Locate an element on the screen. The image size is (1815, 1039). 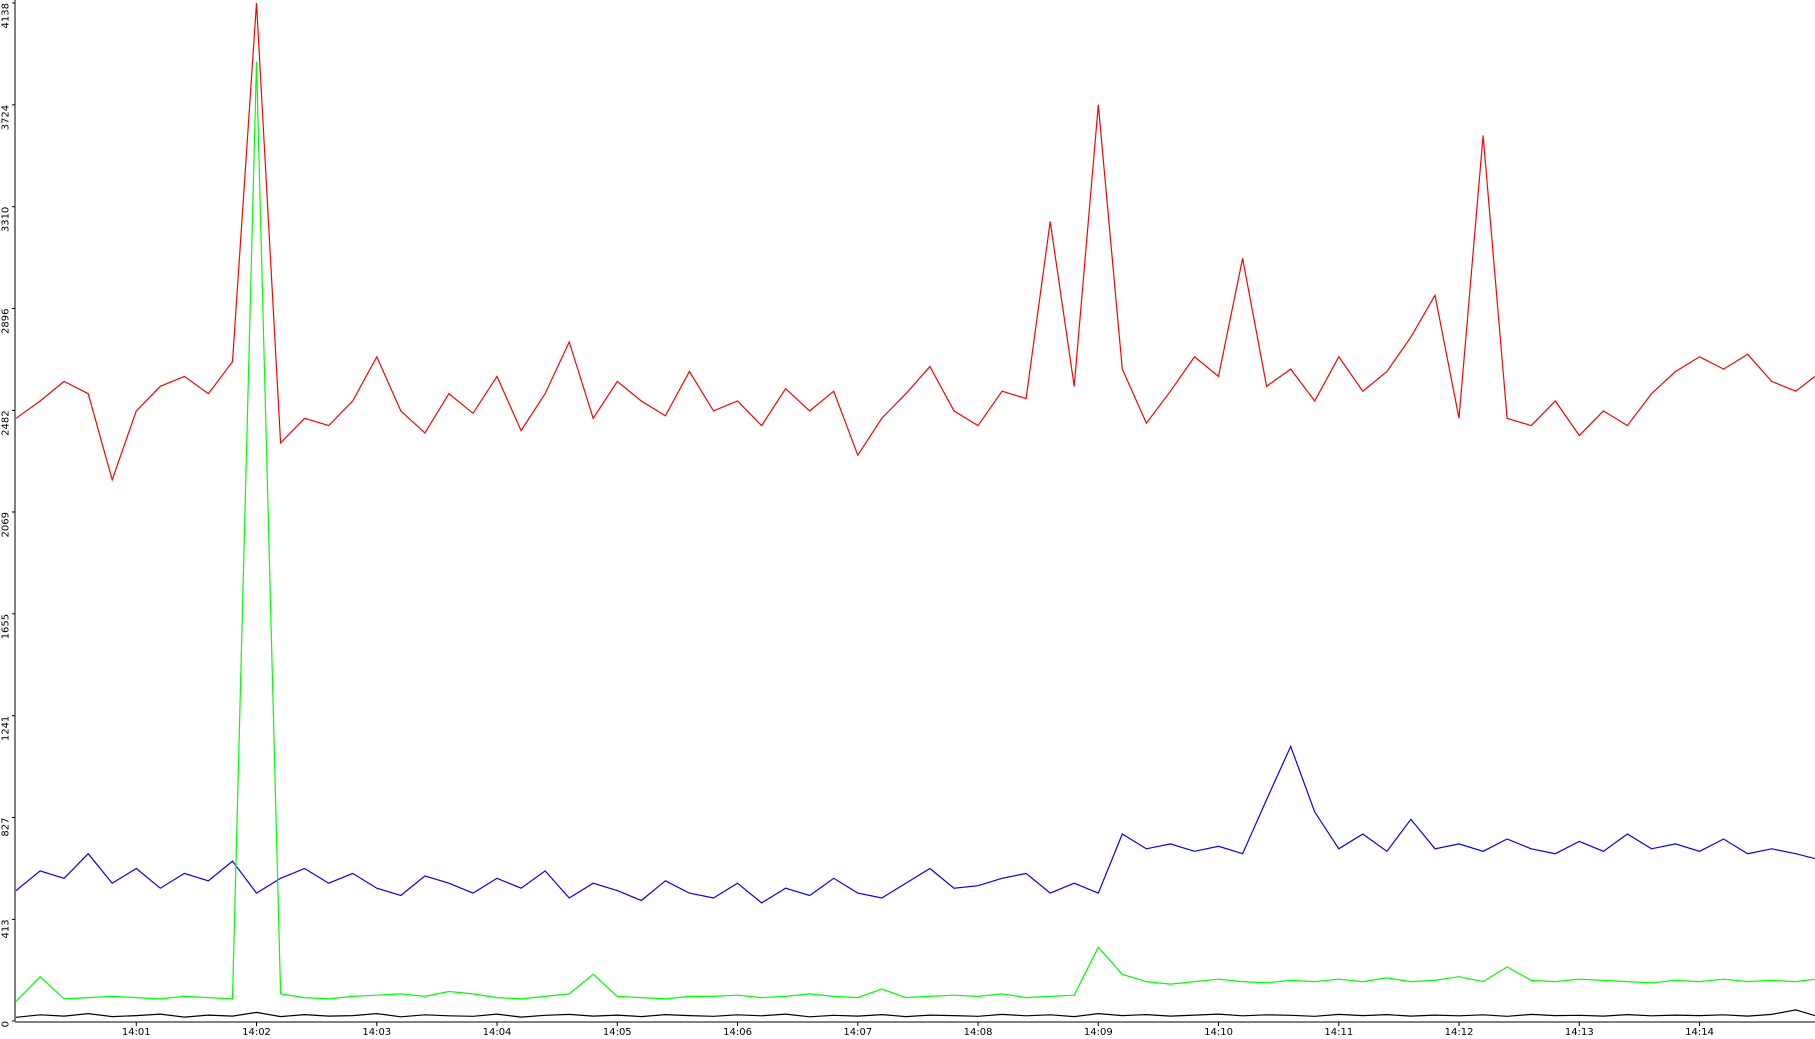
y-tick-label: 3724 is located at coordinates (5, 117).